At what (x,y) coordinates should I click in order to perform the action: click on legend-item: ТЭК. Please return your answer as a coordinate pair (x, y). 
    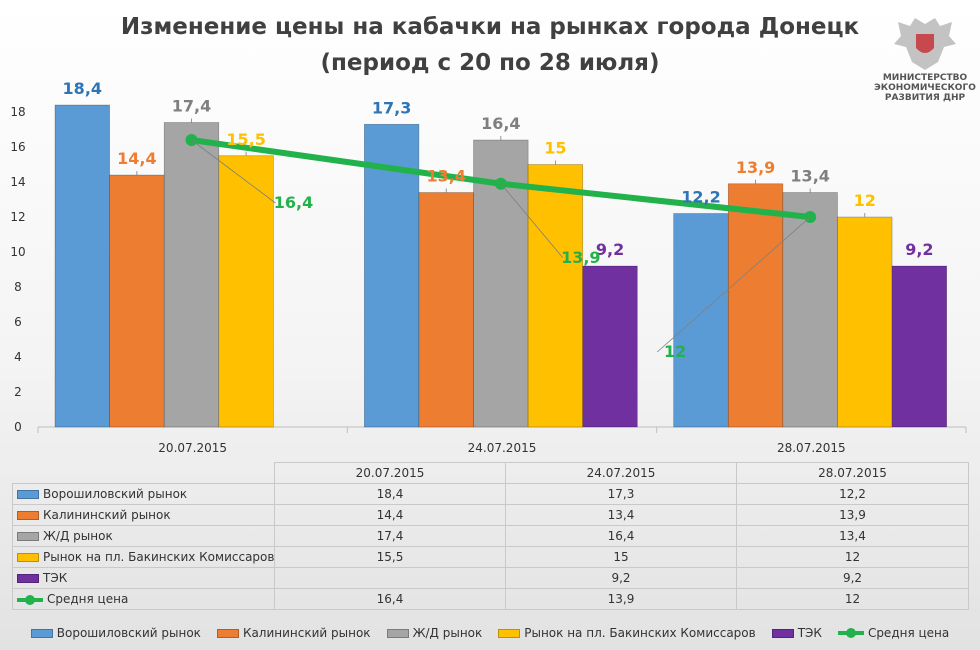
    Looking at the image, I should click on (796, 633).